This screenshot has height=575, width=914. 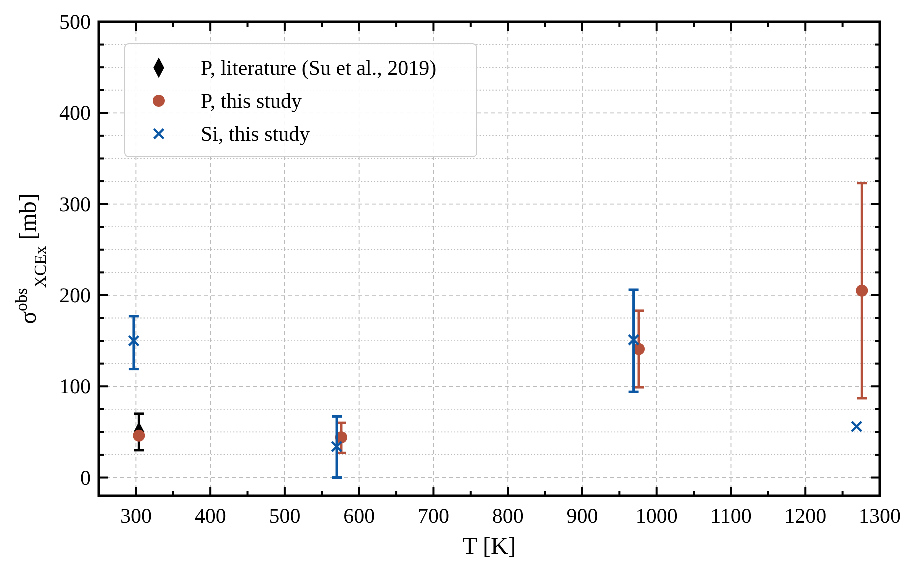 What do you see at coordinates (880, 516) in the screenshot?
I see `x-tick-label: 1300` at bounding box center [880, 516].